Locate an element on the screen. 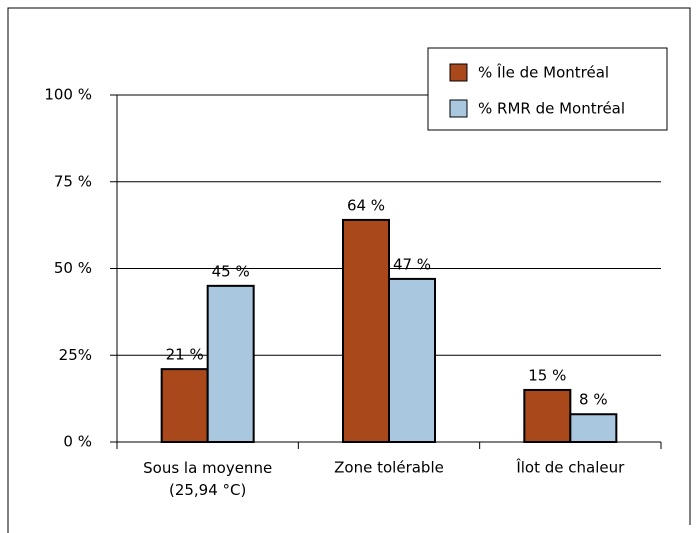 This screenshot has height=533, width=698. x-tick-line: (25,94 °C) is located at coordinates (207, 490).